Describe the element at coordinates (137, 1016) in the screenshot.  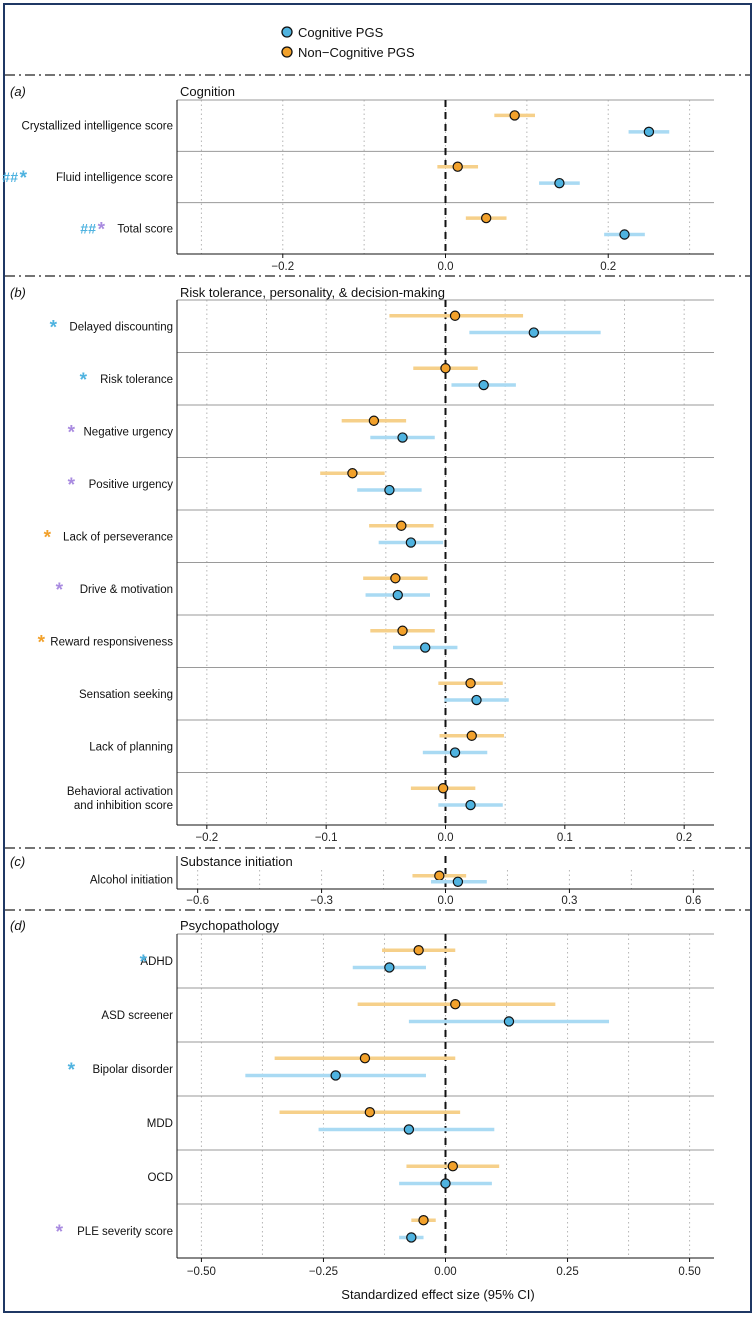
I see `row-label-asd-screener: ASD screener` at that location.